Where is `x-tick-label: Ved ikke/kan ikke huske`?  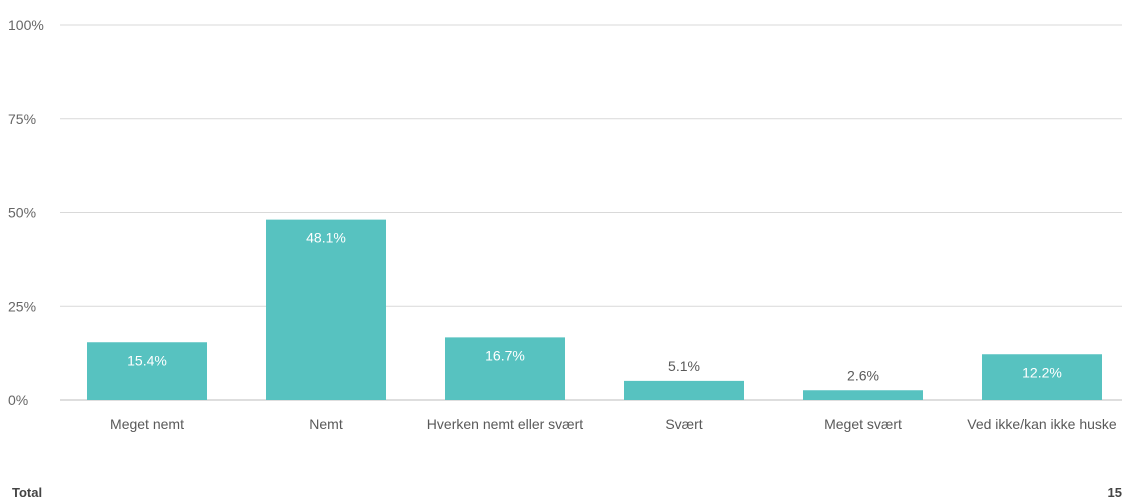
x-tick-label: Ved ikke/kan ikke huske is located at coordinates (1042, 424).